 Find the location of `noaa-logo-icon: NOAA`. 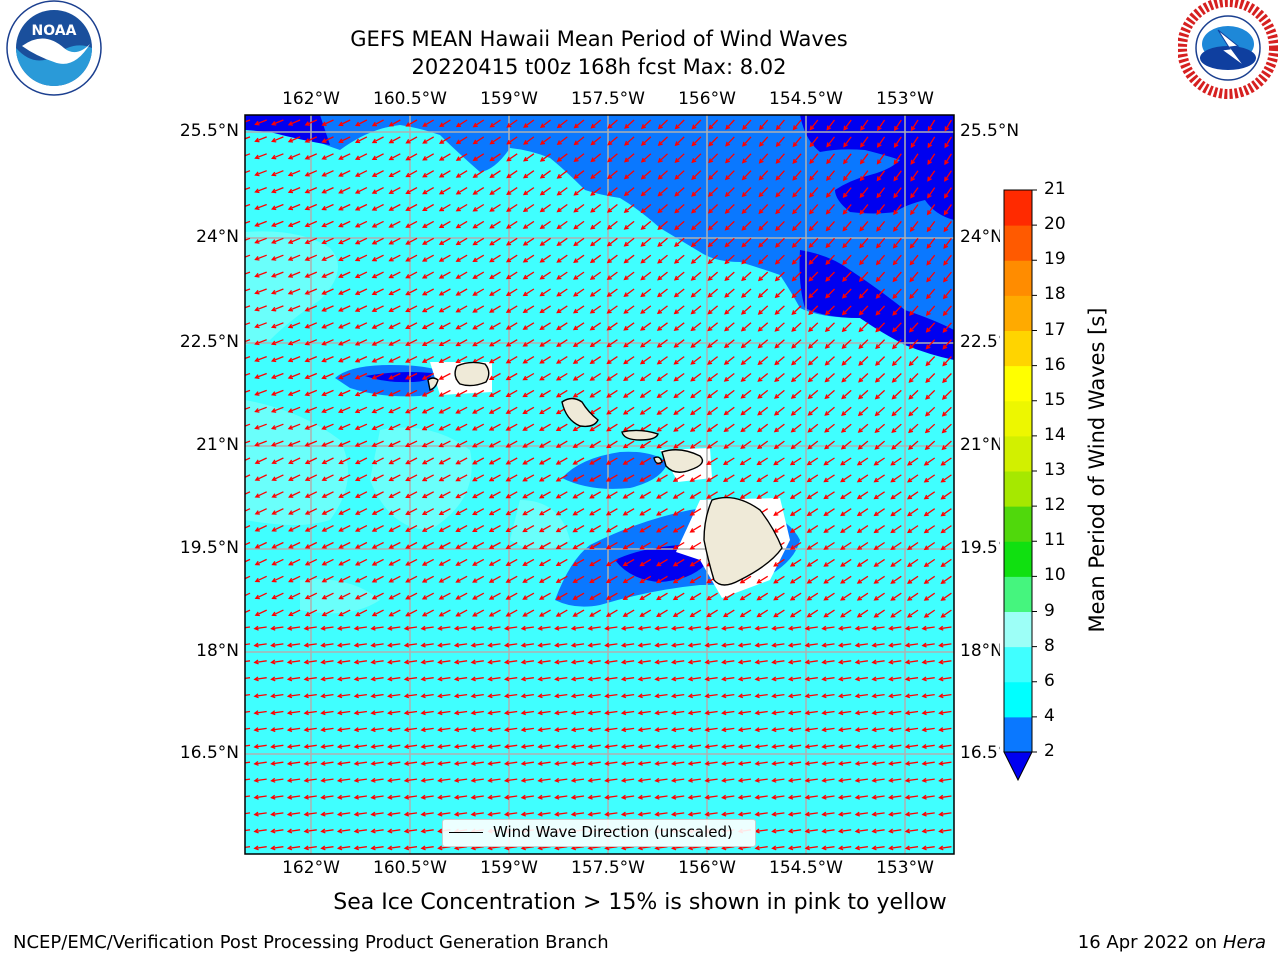

noaa-logo-icon: NOAA is located at coordinates (54, 48).